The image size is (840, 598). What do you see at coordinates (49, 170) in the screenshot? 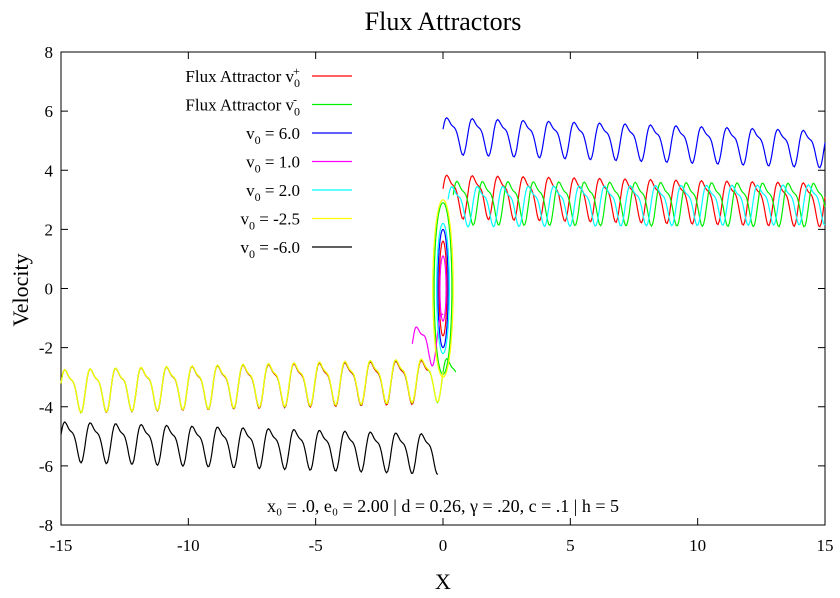
I see `y-tick-label: 4` at bounding box center [49, 170].